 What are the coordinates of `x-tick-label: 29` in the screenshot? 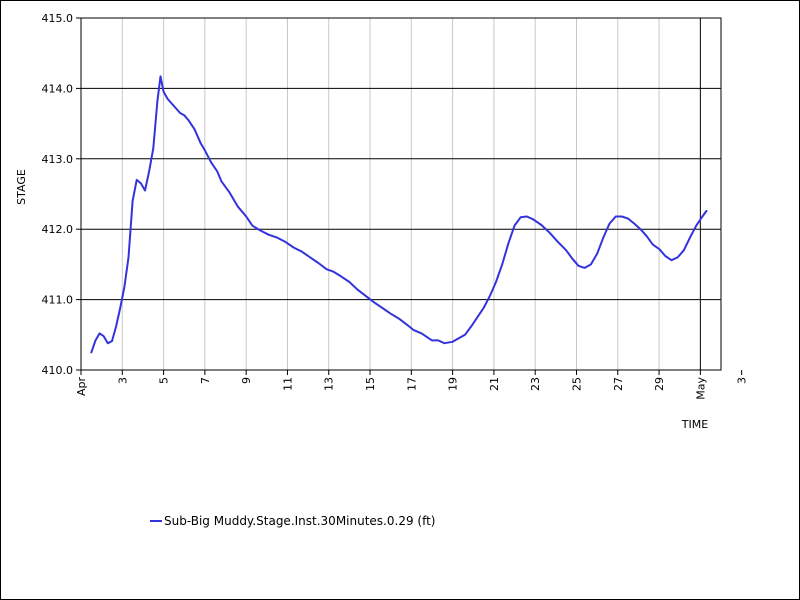 It's located at (659, 384).